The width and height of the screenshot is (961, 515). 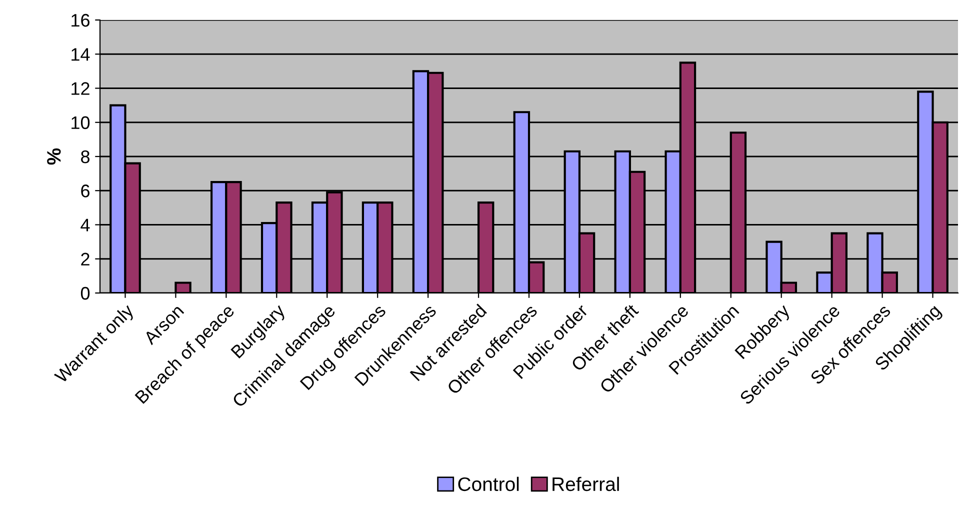 I want to click on y-axis-title: %, so click(x=54, y=156).